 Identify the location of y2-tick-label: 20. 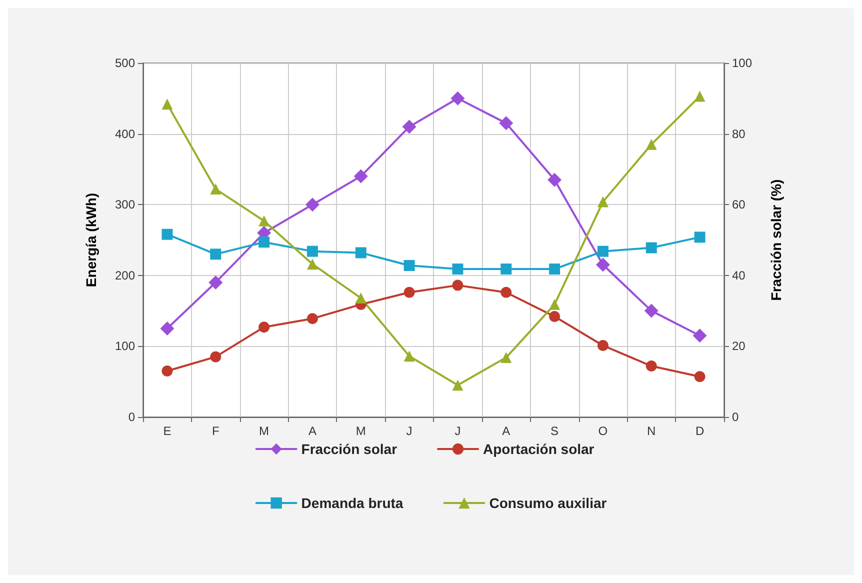
(739, 346).